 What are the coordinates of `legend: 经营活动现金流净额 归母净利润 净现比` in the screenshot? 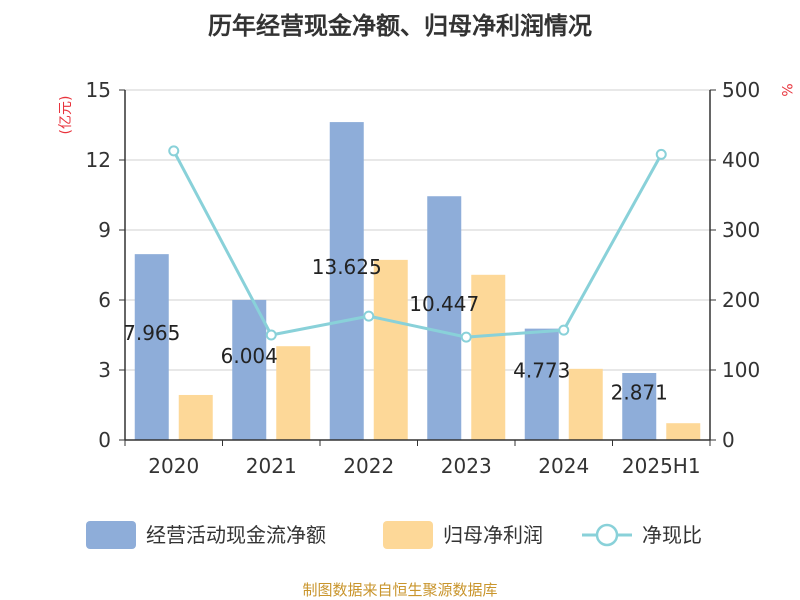 It's located at (394, 535).